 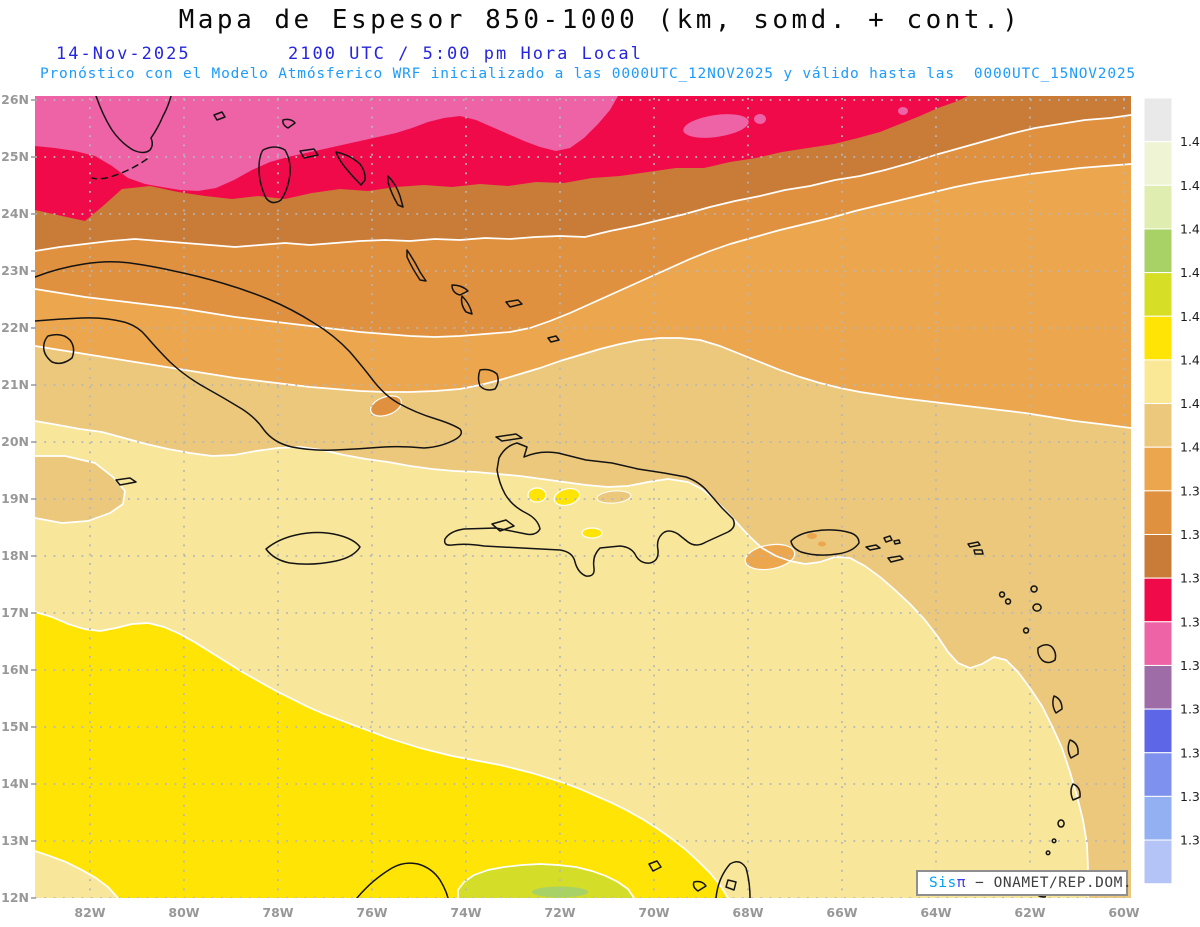 What do you see at coordinates (395, 191) in the screenshot?
I see `cat-island` at bounding box center [395, 191].